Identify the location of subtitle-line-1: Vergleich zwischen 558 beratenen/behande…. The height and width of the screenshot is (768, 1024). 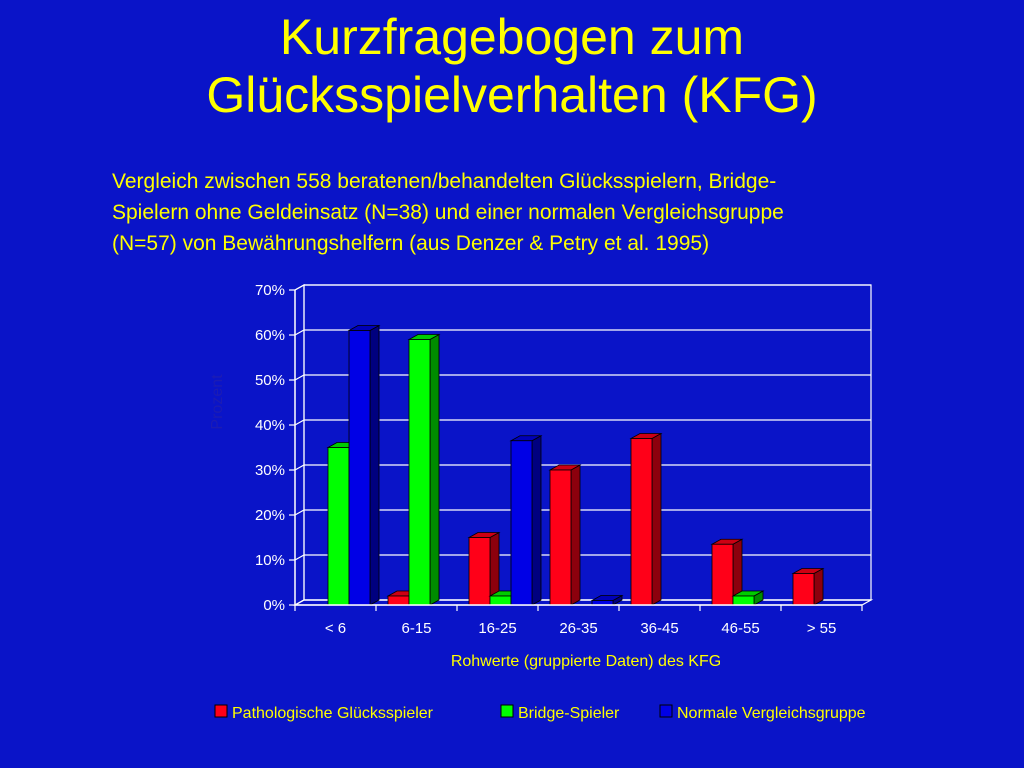
(444, 181).